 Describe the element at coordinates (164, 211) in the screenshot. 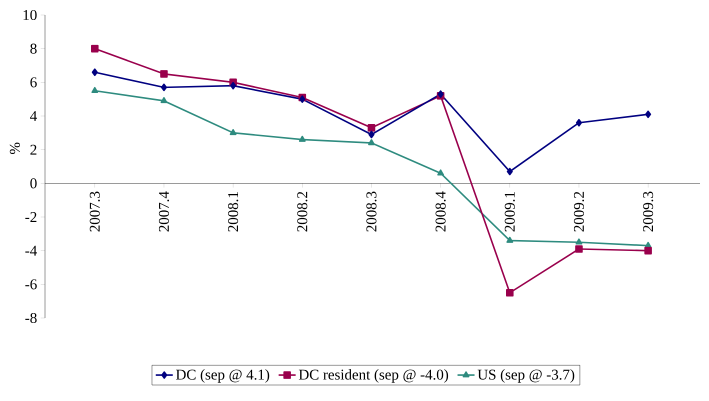

I see `x-tick-label: 2007.4` at that location.